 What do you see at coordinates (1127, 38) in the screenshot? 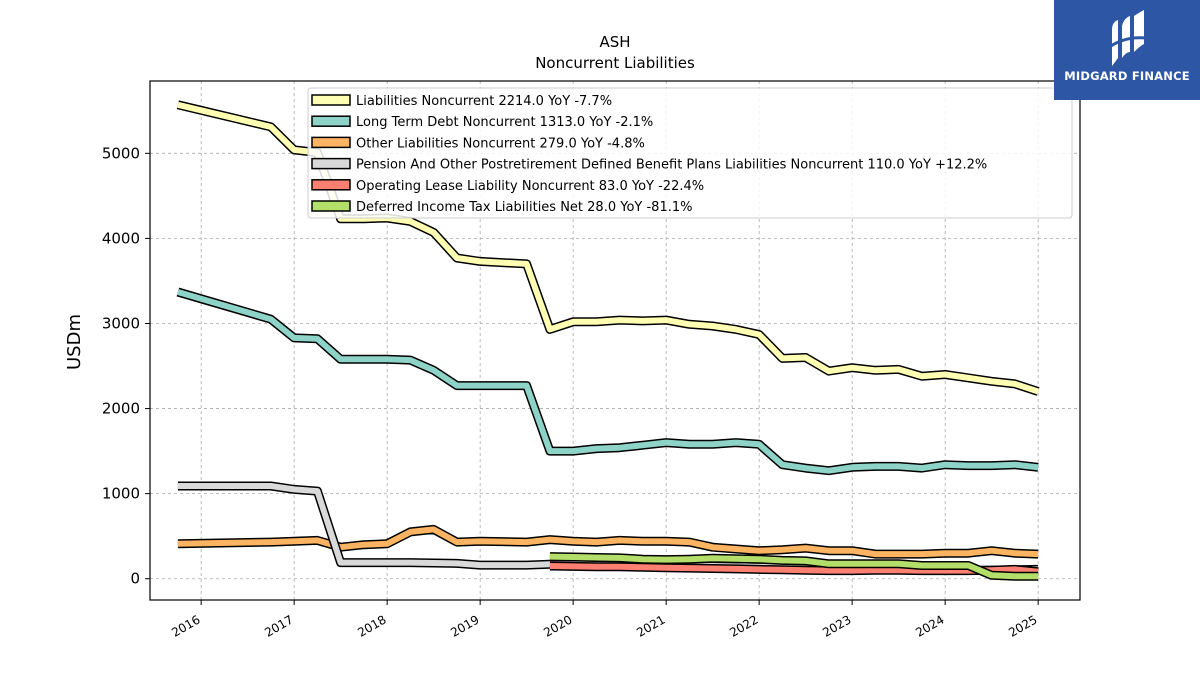
I see `midgard-logo-icon` at bounding box center [1127, 38].